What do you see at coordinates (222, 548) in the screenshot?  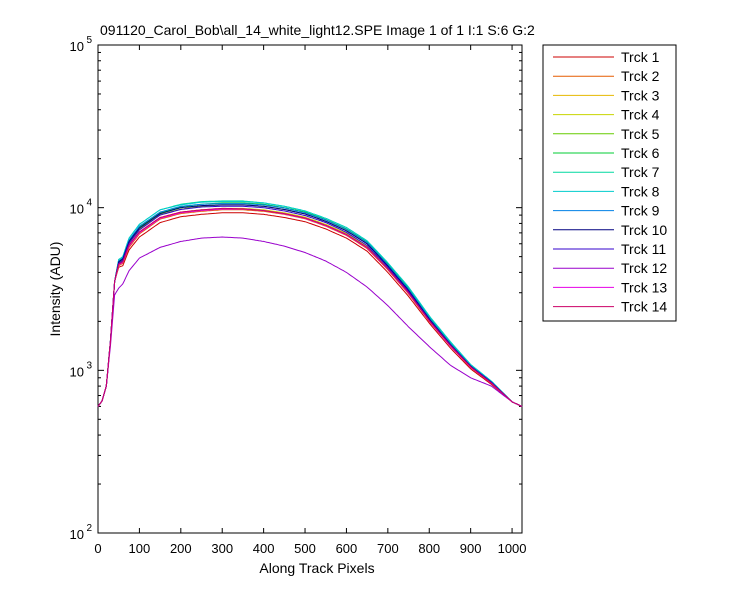 I see `x-tick-label: 300` at bounding box center [222, 548].